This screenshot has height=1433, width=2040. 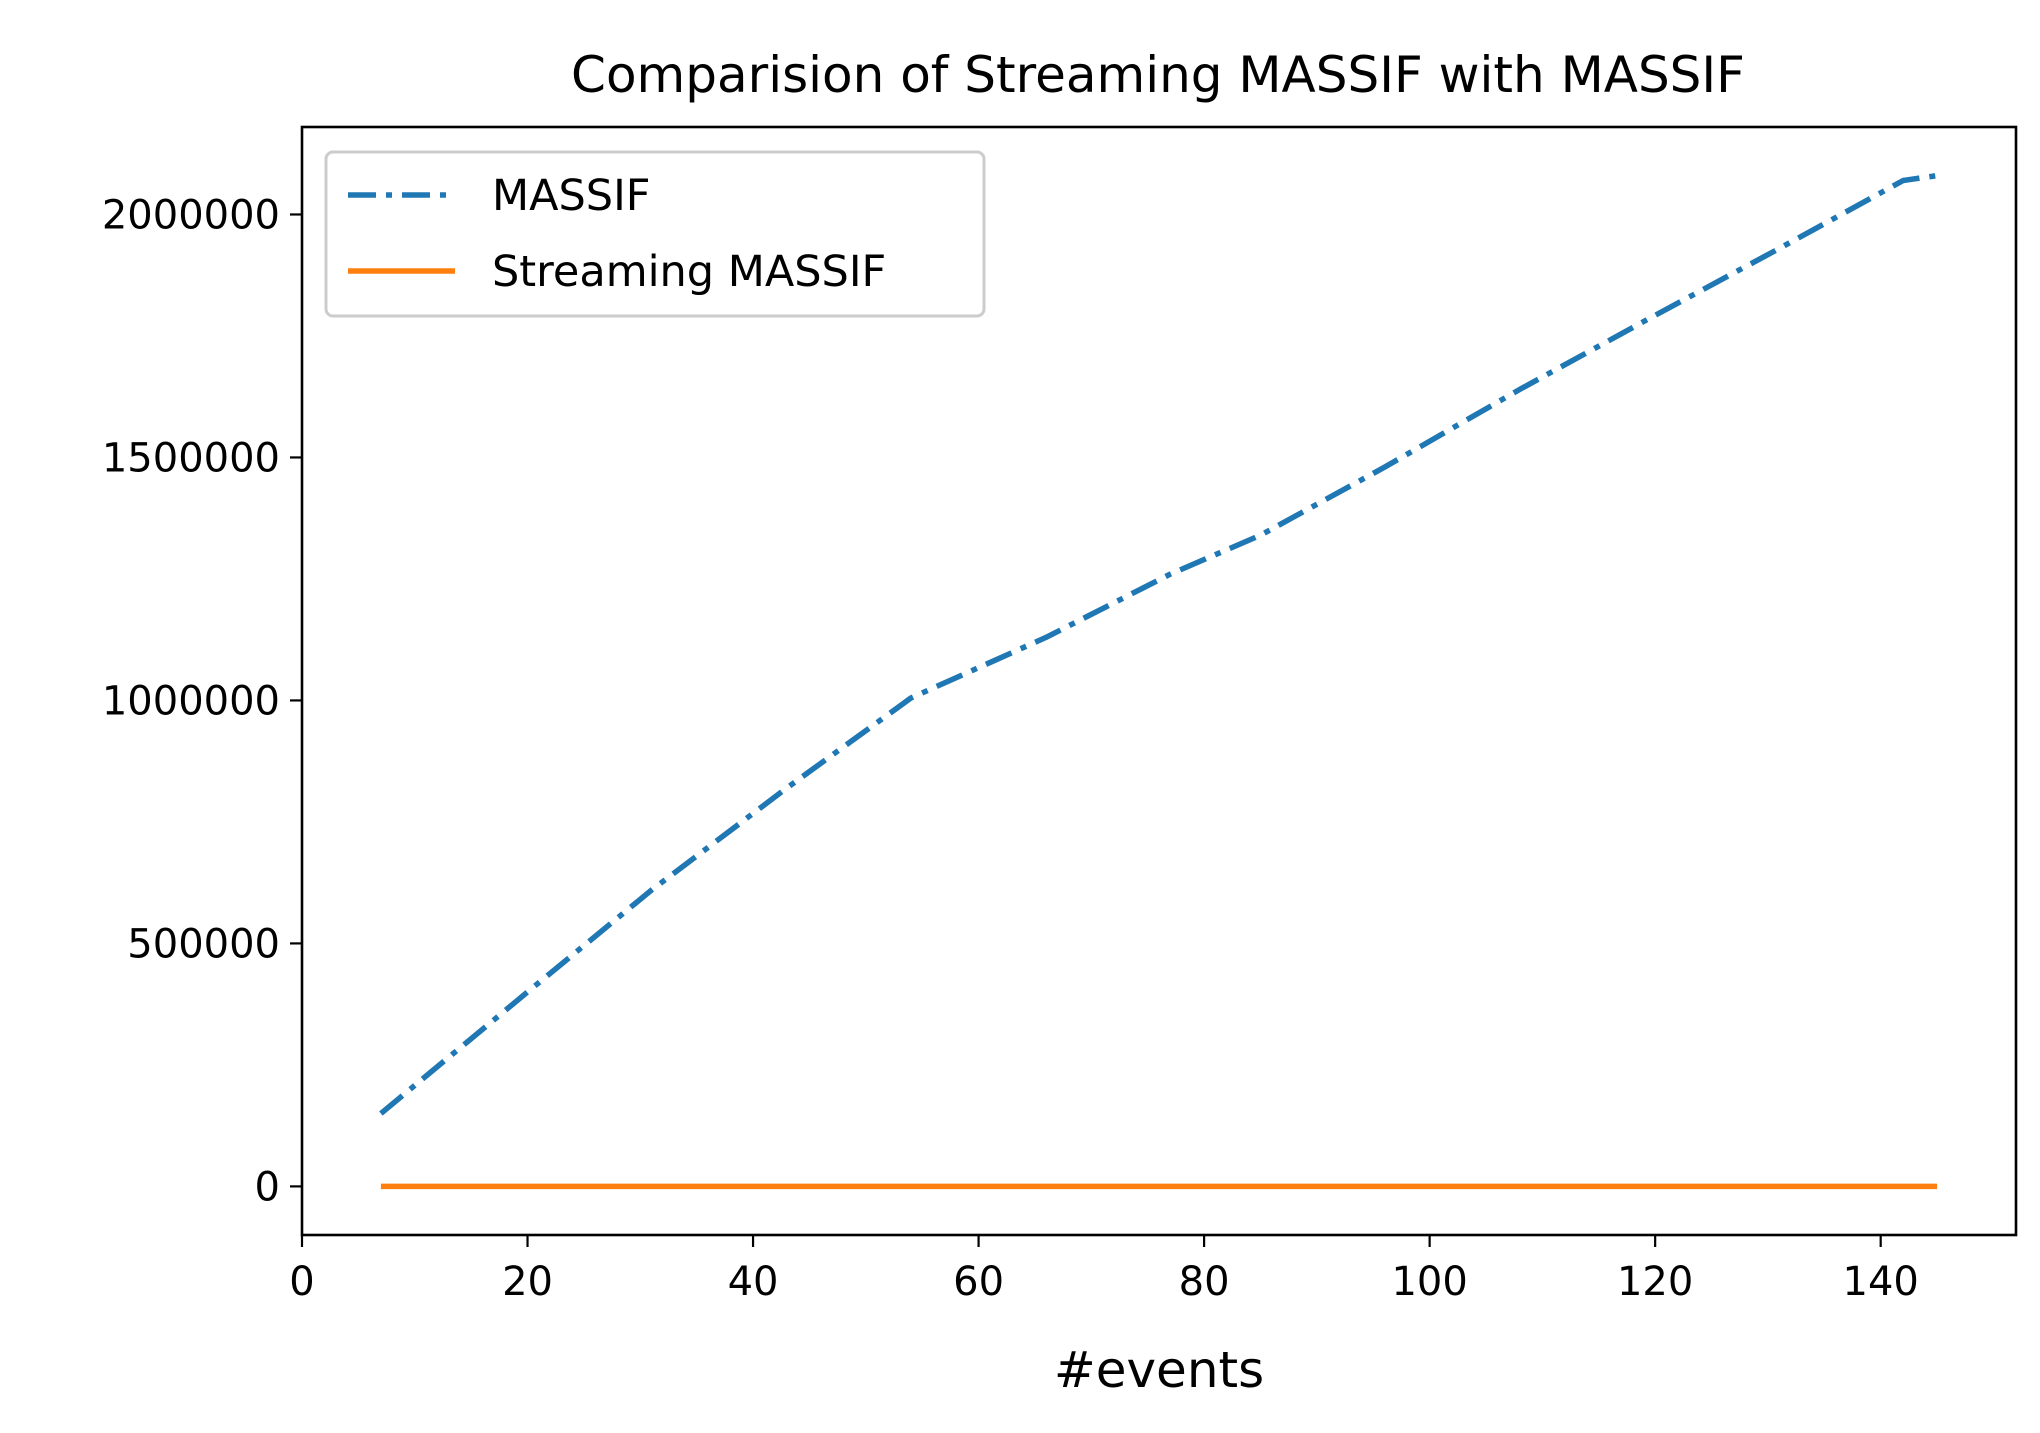 I want to click on x-tick-label: 100, so click(x=1429, y=1282).